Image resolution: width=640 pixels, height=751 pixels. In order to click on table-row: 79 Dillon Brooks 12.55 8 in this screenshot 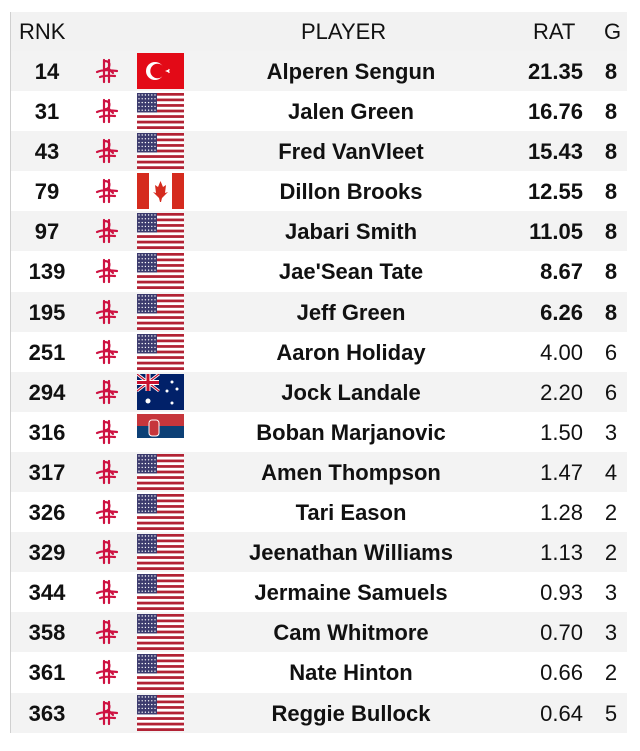, I will do `click(319, 191)`.